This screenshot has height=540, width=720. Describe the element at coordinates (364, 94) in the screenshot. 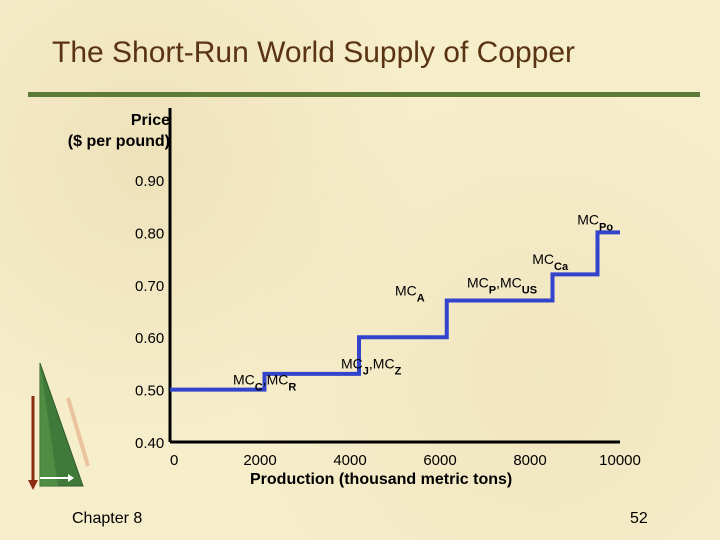

I see `title-underline` at that location.